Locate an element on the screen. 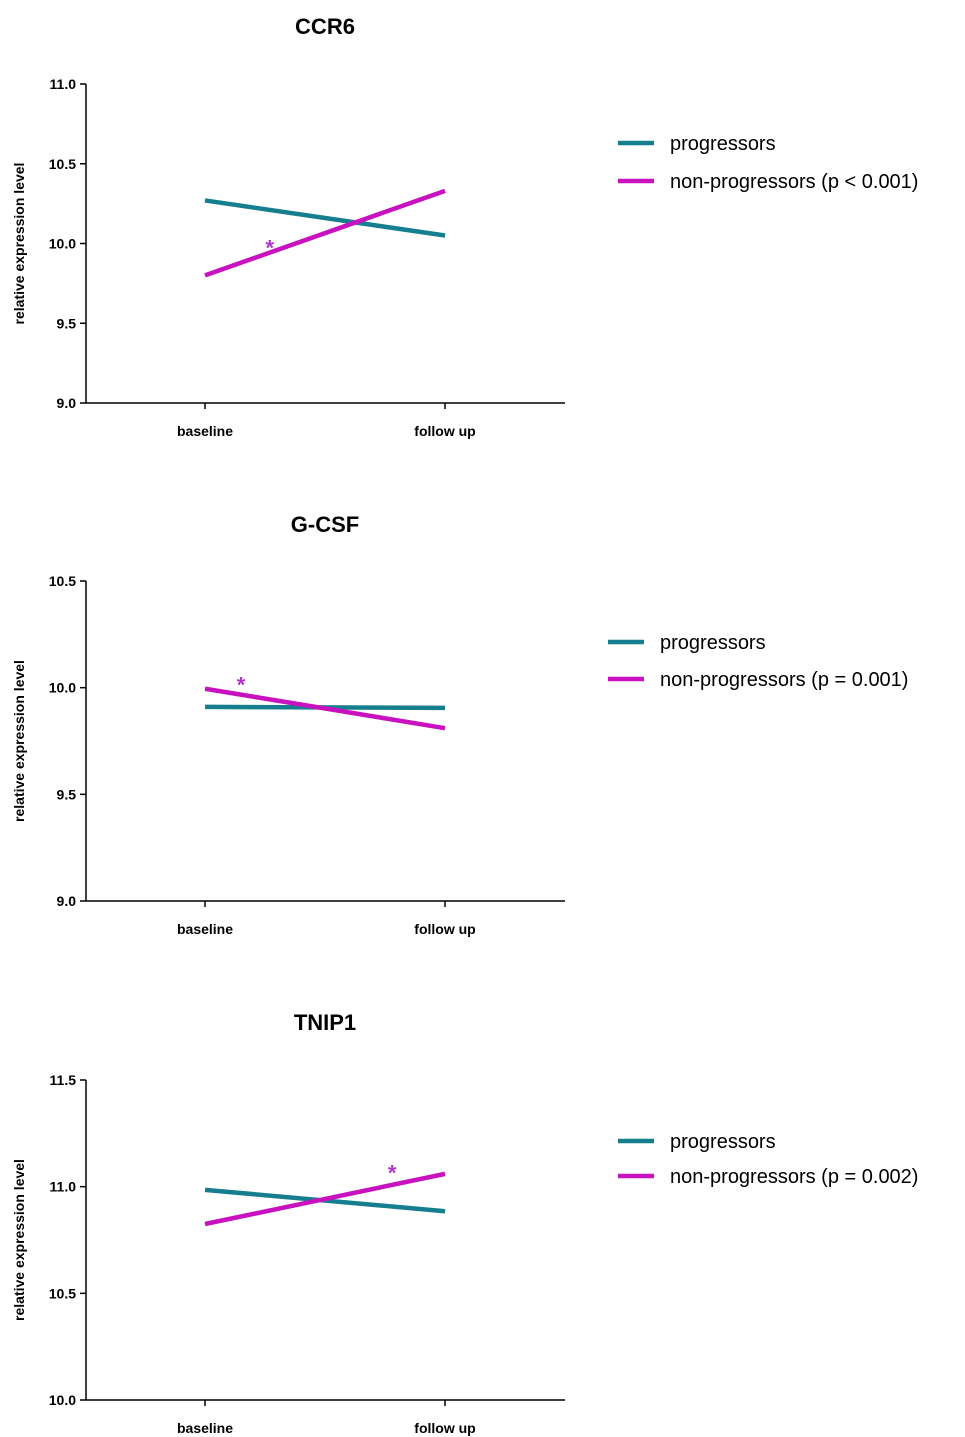 This screenshot has width=965, height=1437. legend-label: non-progressors (p = 0.001) is located at coordinates (784, 680).